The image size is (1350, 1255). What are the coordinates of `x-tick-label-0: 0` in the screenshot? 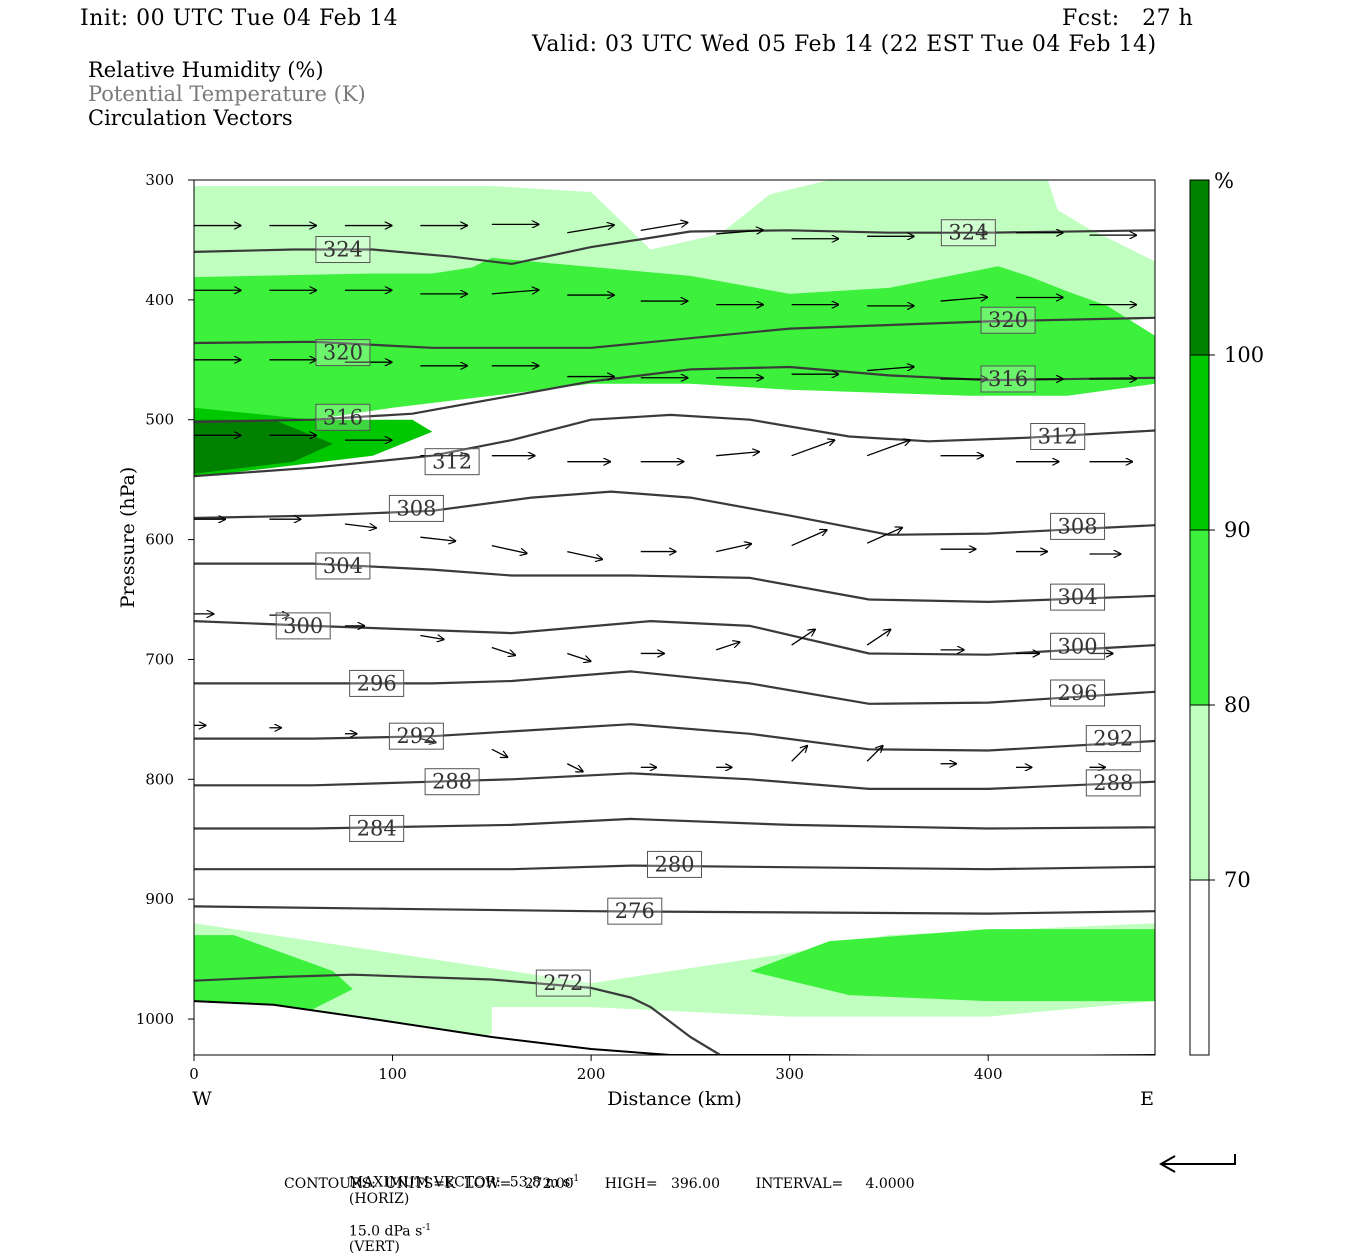 It's located at (194, 1074).